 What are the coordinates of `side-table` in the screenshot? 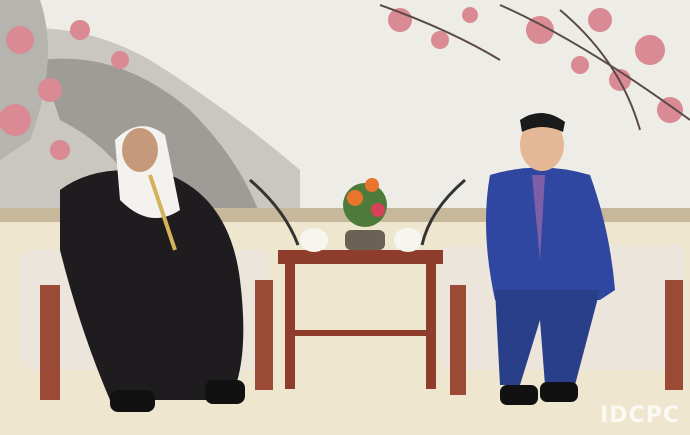 It's located at (360, 283).